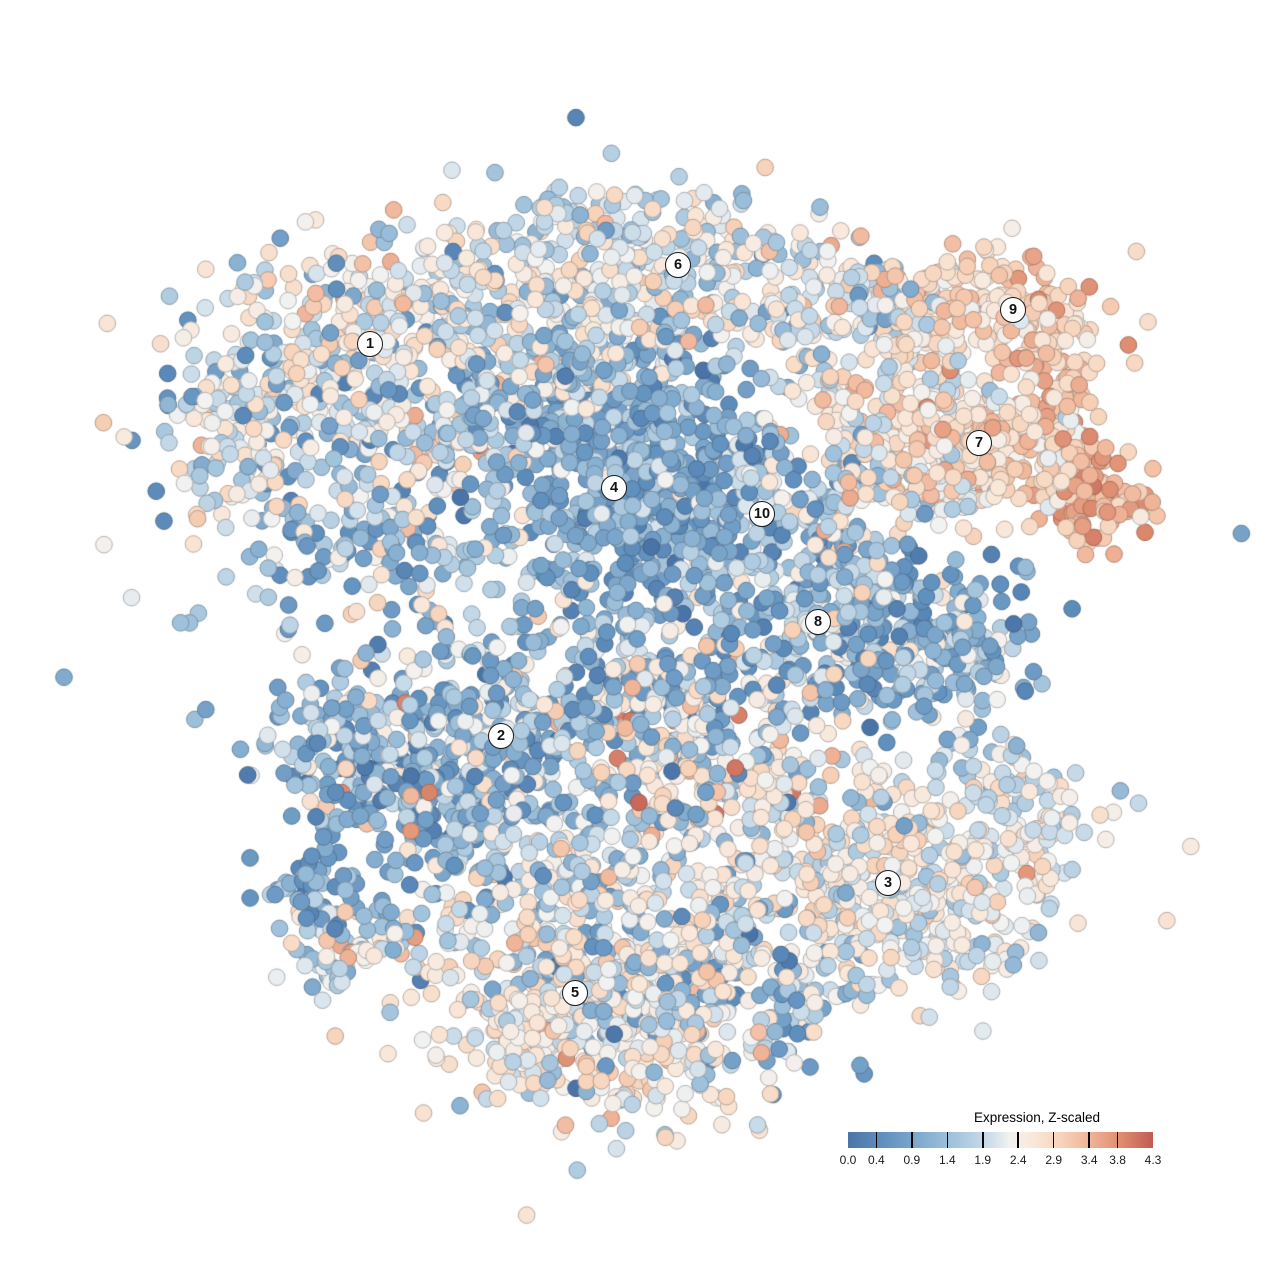  I want to click on cluster-label-6: 6, so click(678, 265).